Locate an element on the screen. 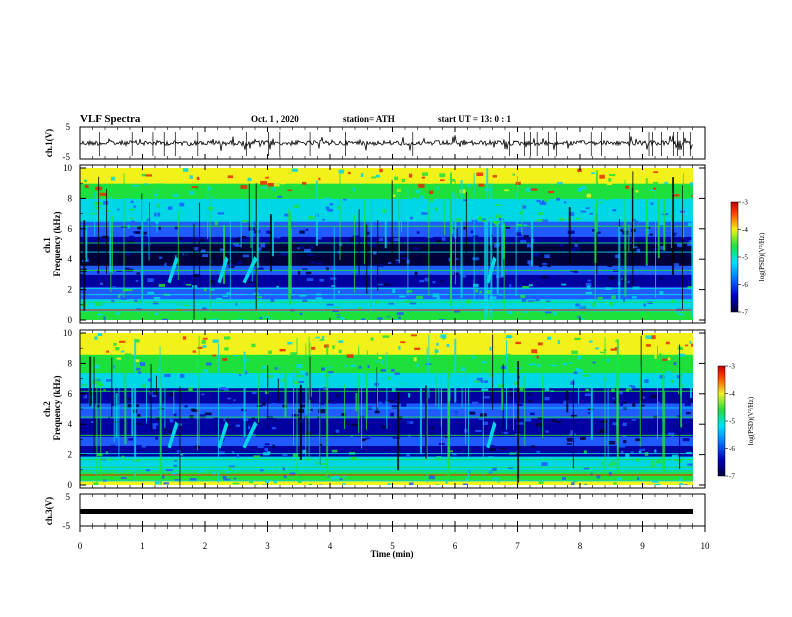  spectrogram-band is located at coordinates (386, 191).